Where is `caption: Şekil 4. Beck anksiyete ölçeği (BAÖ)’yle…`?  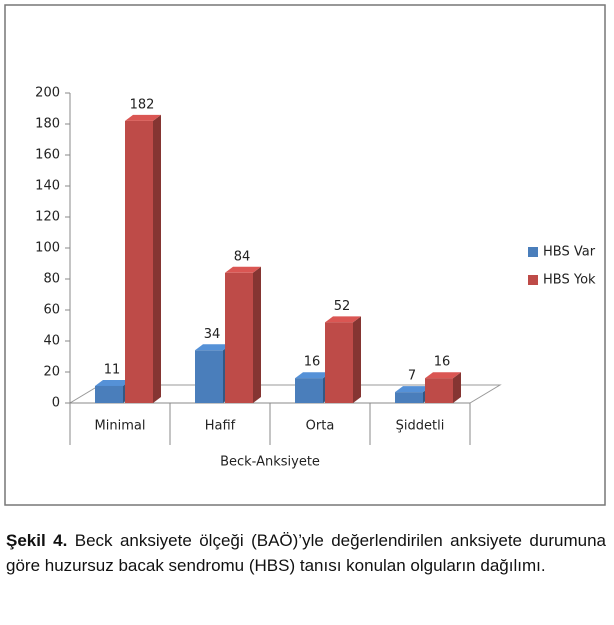 caption: Şekil 4. Beck anksiyete ölçeği (BAÖ)’yle… is located at coordinates (306, 553).